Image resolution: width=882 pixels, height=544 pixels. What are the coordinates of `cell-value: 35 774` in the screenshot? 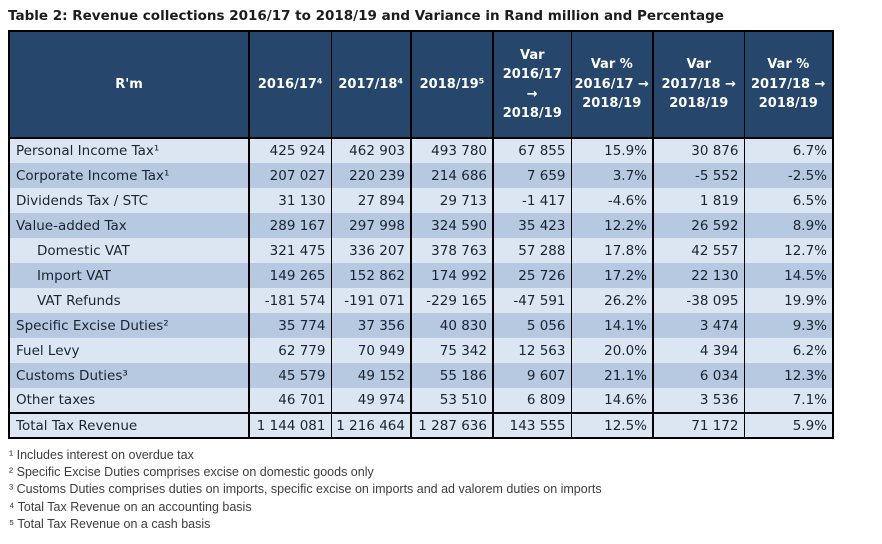 It's located at (289, 325).